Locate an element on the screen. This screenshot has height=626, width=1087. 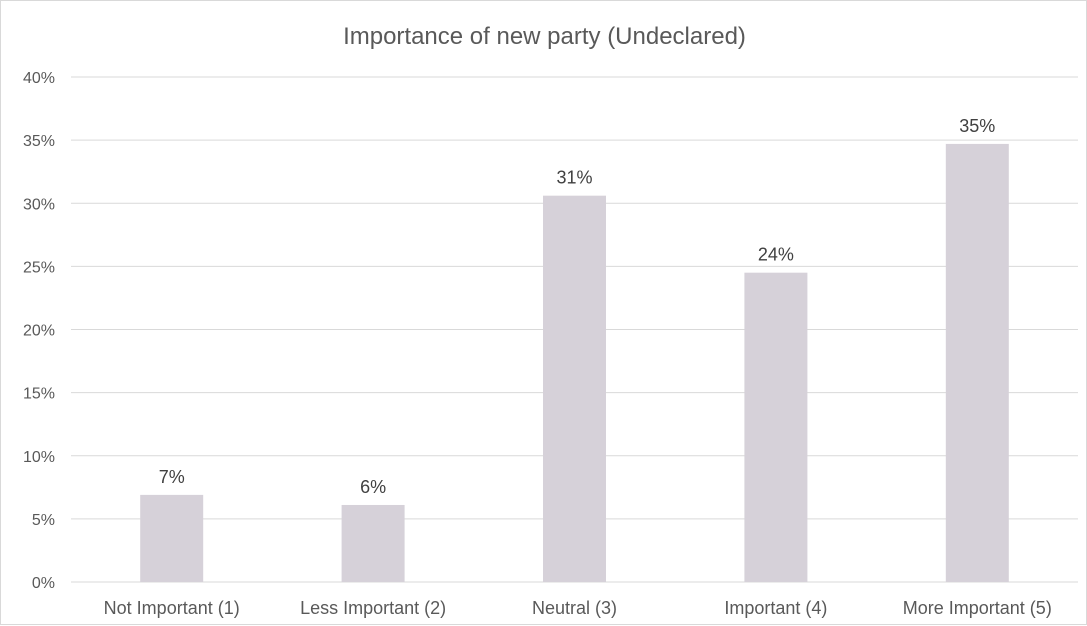
data-label: 35% is located at coordinates (977, 126).